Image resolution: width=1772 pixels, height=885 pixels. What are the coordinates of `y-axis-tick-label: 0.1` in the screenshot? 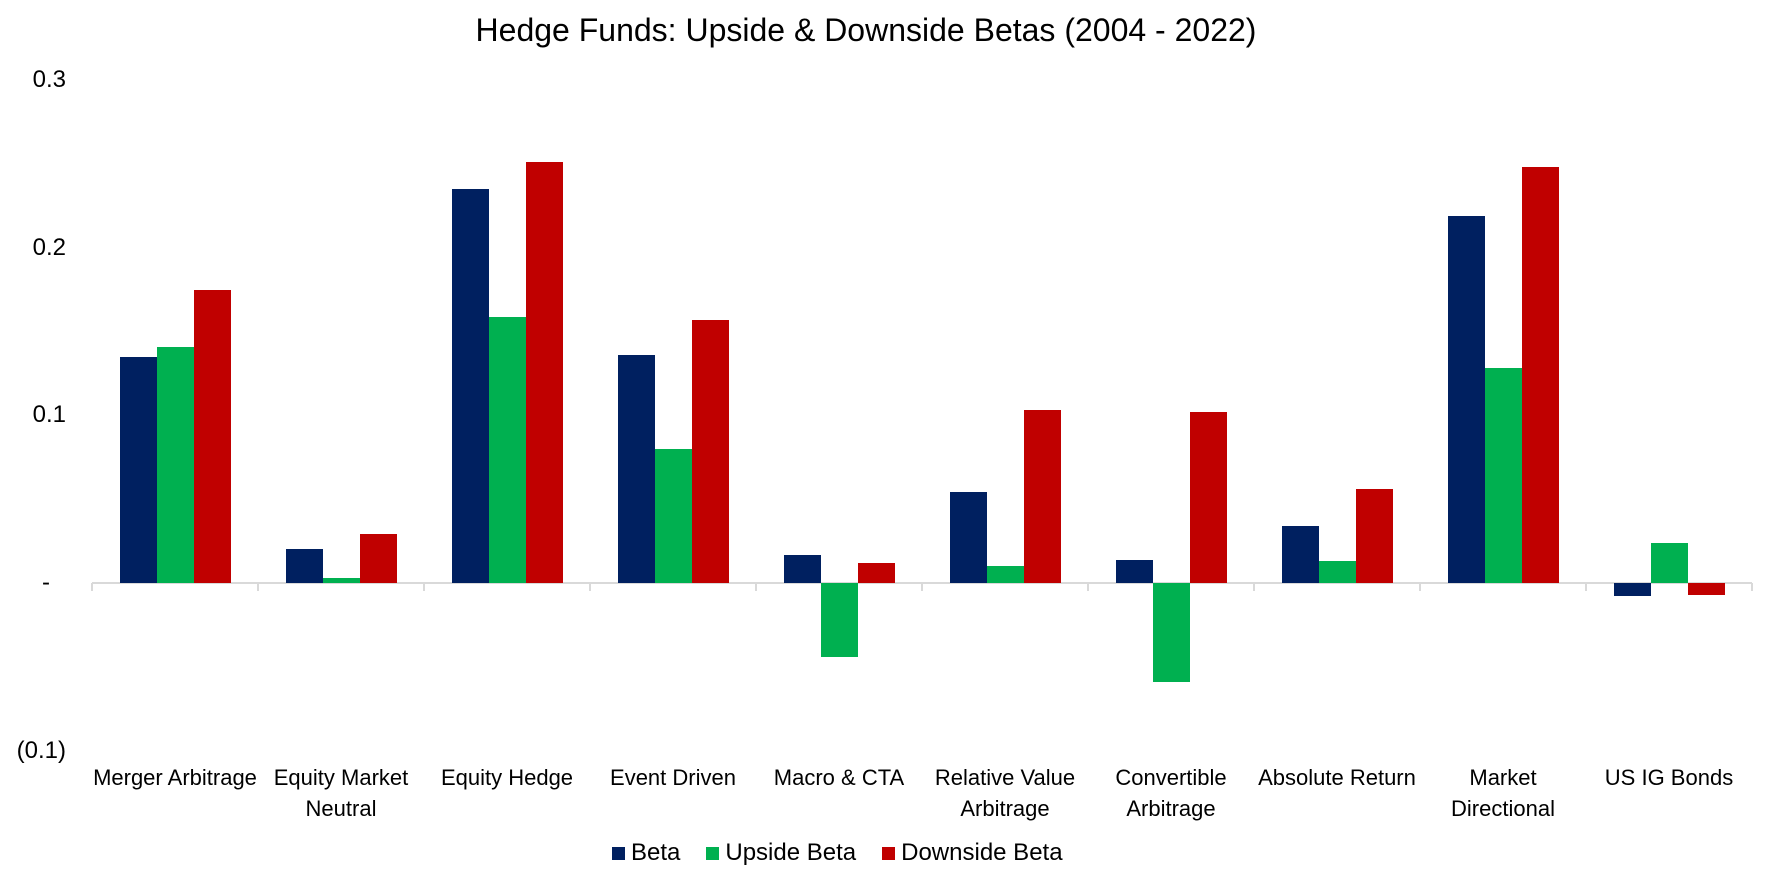 It's located at (33, 415).